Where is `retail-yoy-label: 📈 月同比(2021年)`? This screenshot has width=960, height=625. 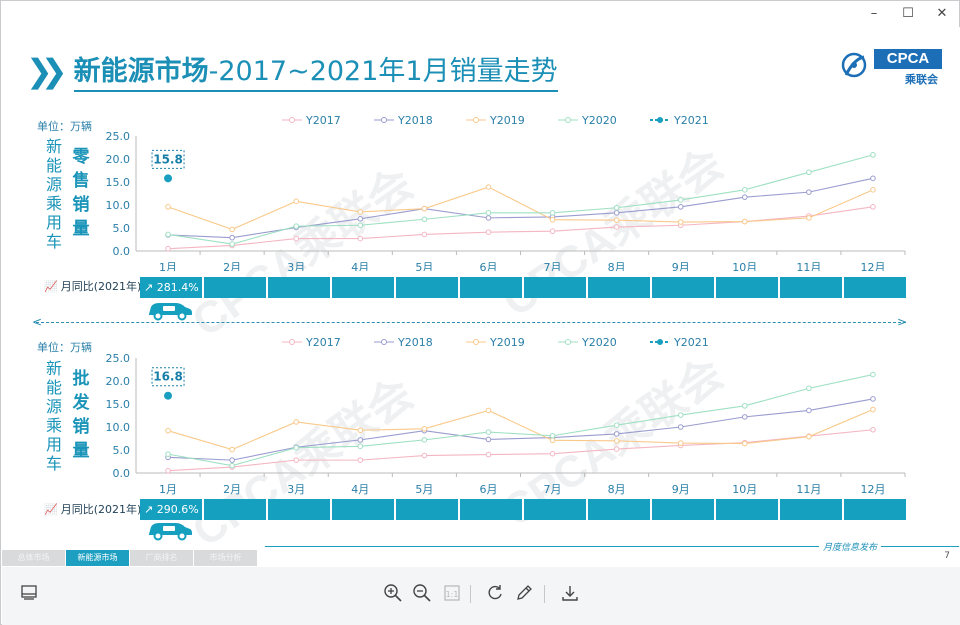 retail-yoy-label: 📈 月同比(2021年) is located at coordinates (92, 286).